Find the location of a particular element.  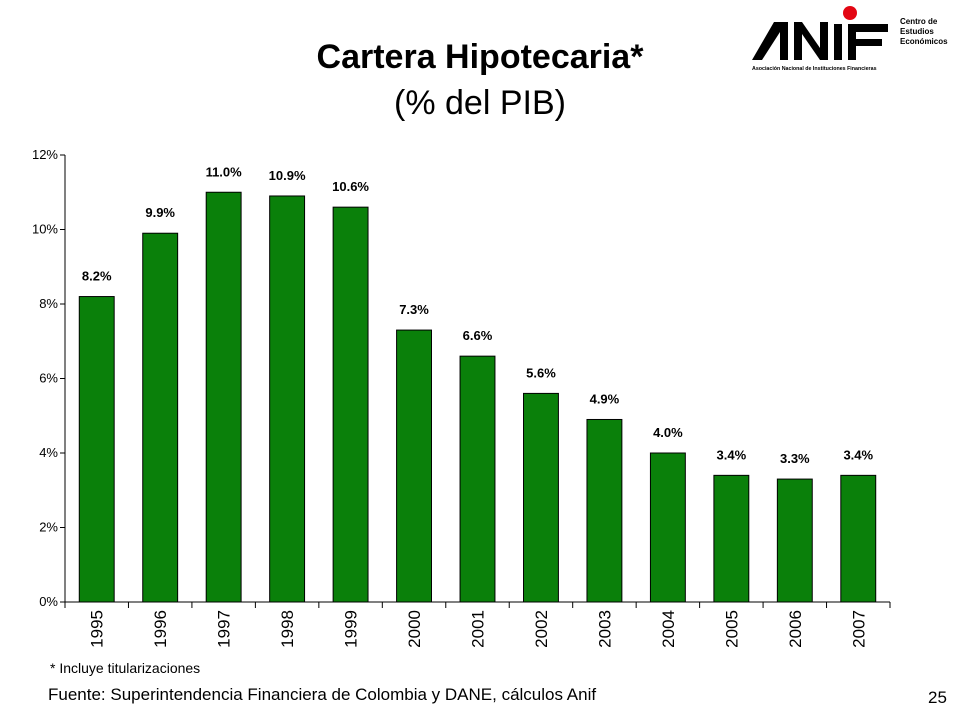

x-tick-label: 2002 is located at coordinates (541, 629).